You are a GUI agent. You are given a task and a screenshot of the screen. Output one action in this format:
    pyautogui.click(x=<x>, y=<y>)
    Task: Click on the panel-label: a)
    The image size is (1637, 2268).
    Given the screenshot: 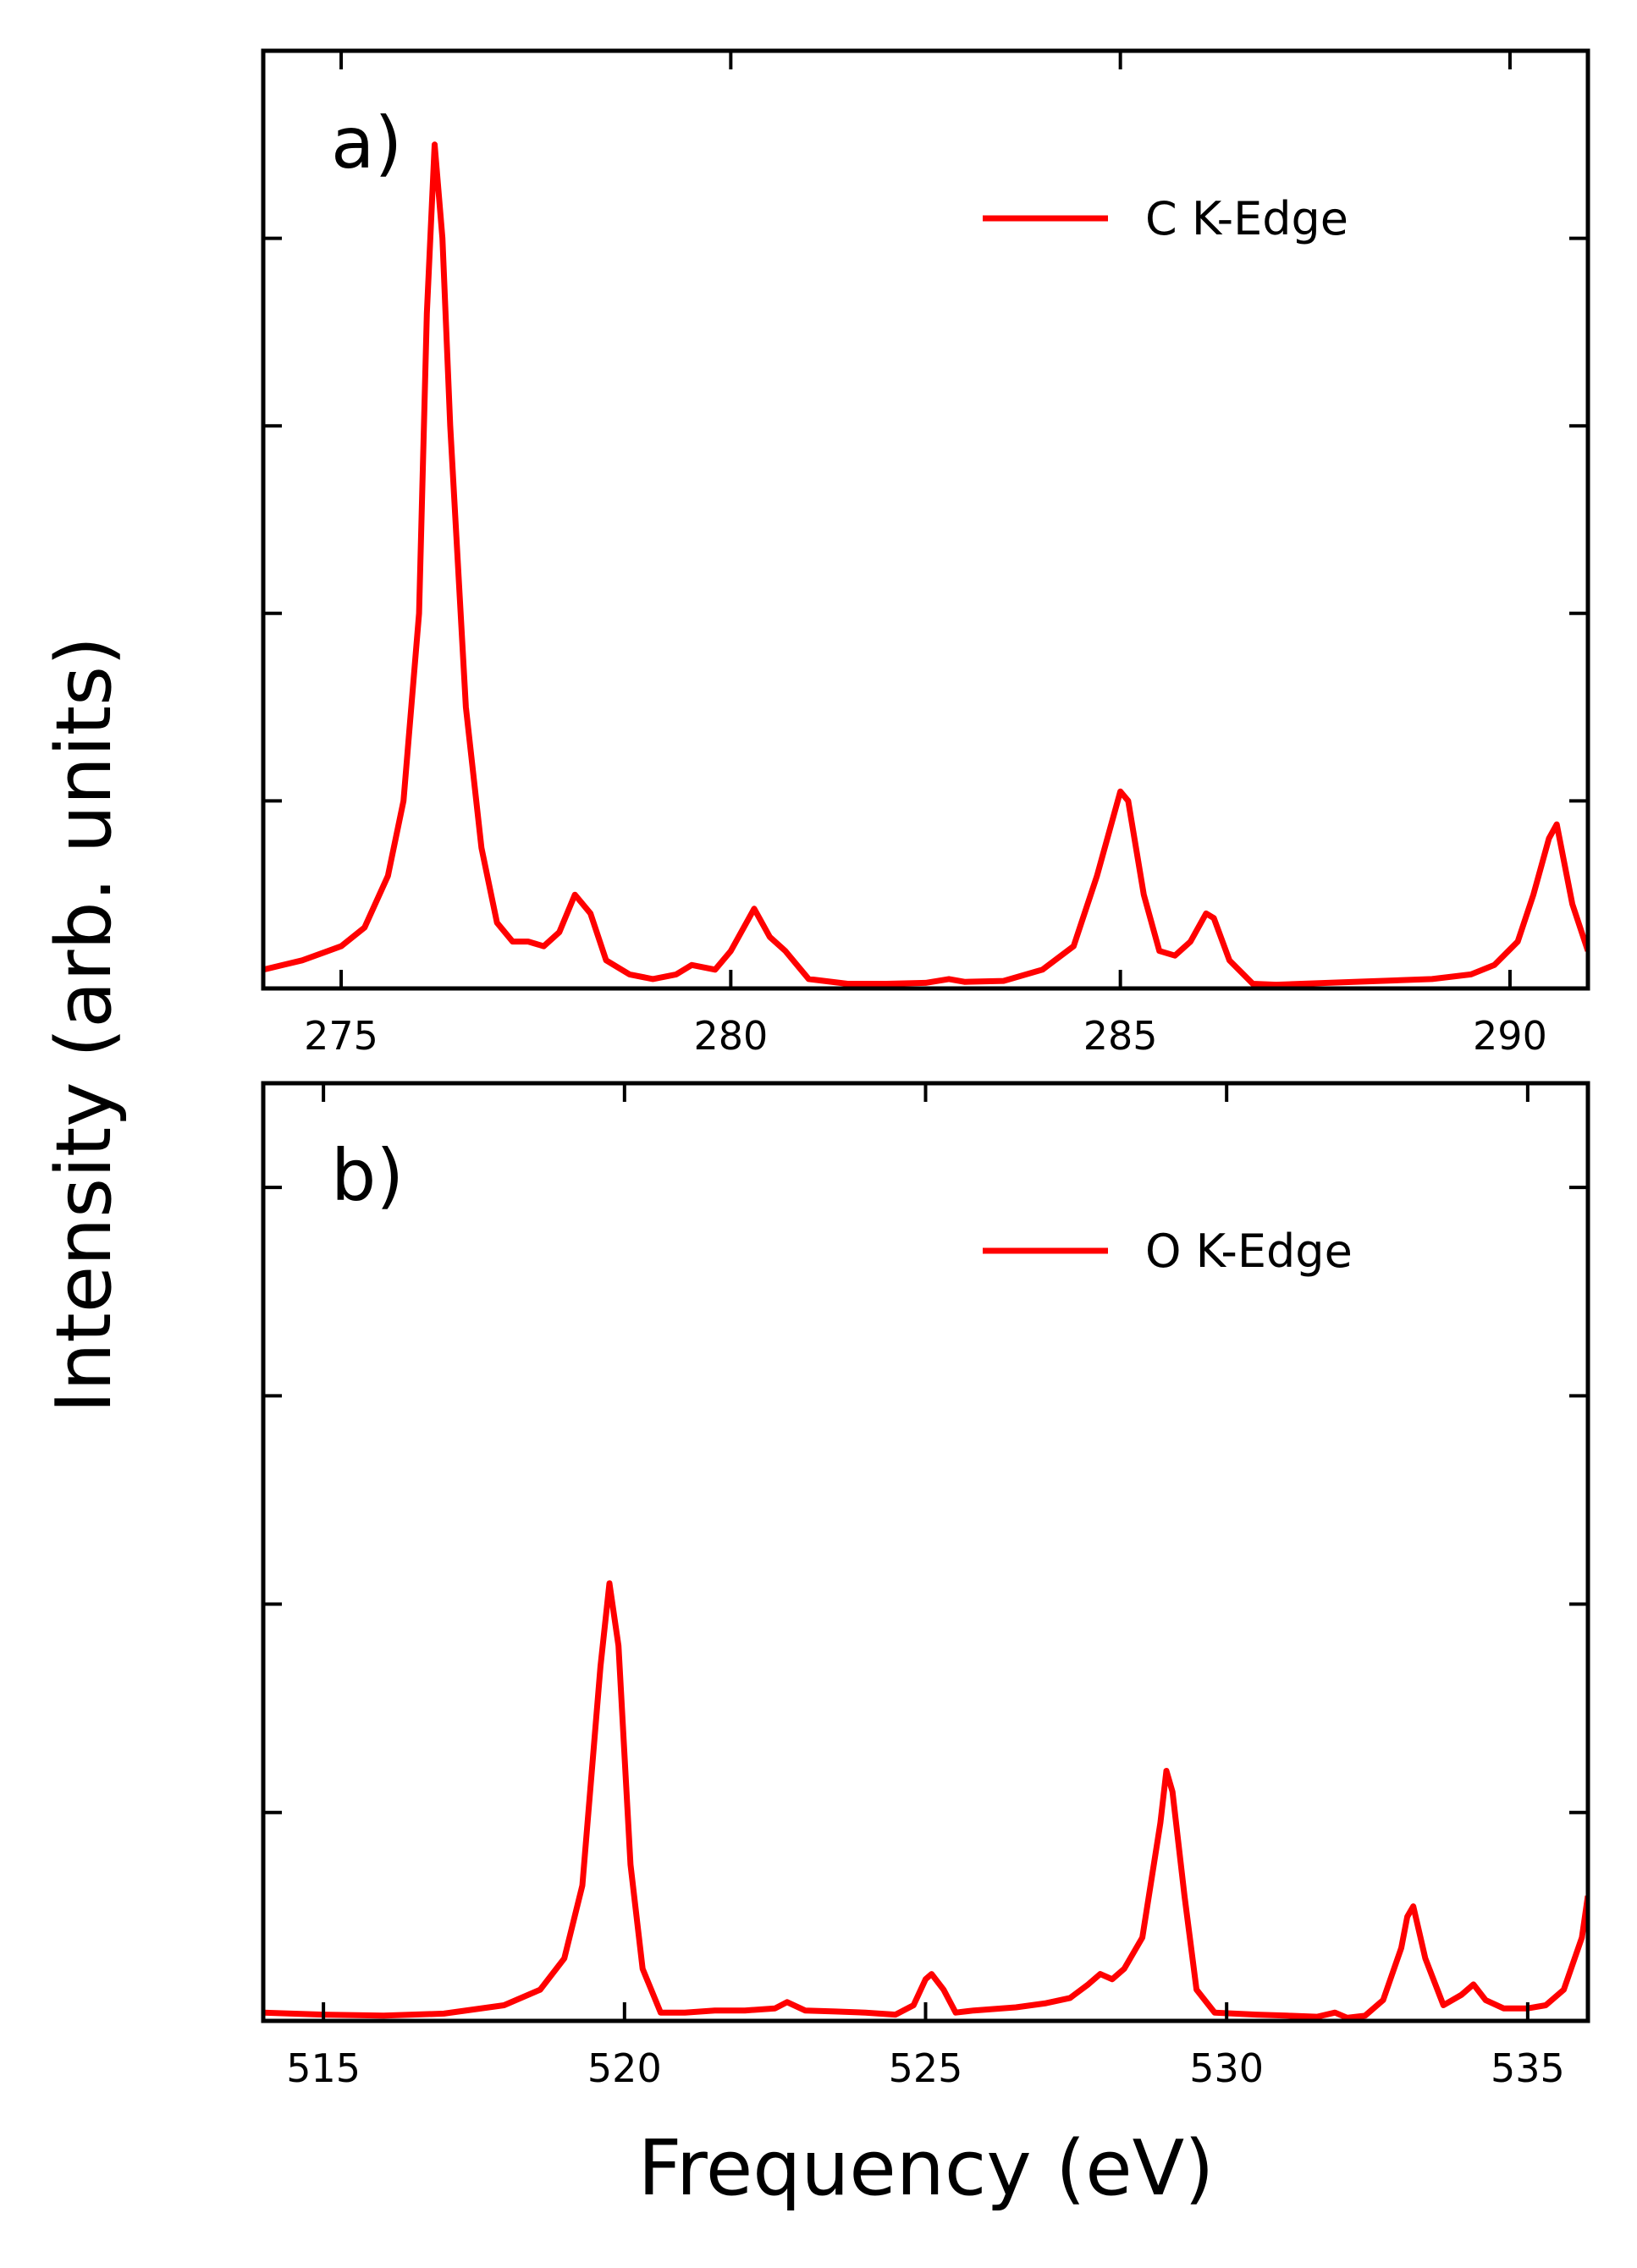 What is the action you would take?
    pyautogui.click(x=367, y=143)
    